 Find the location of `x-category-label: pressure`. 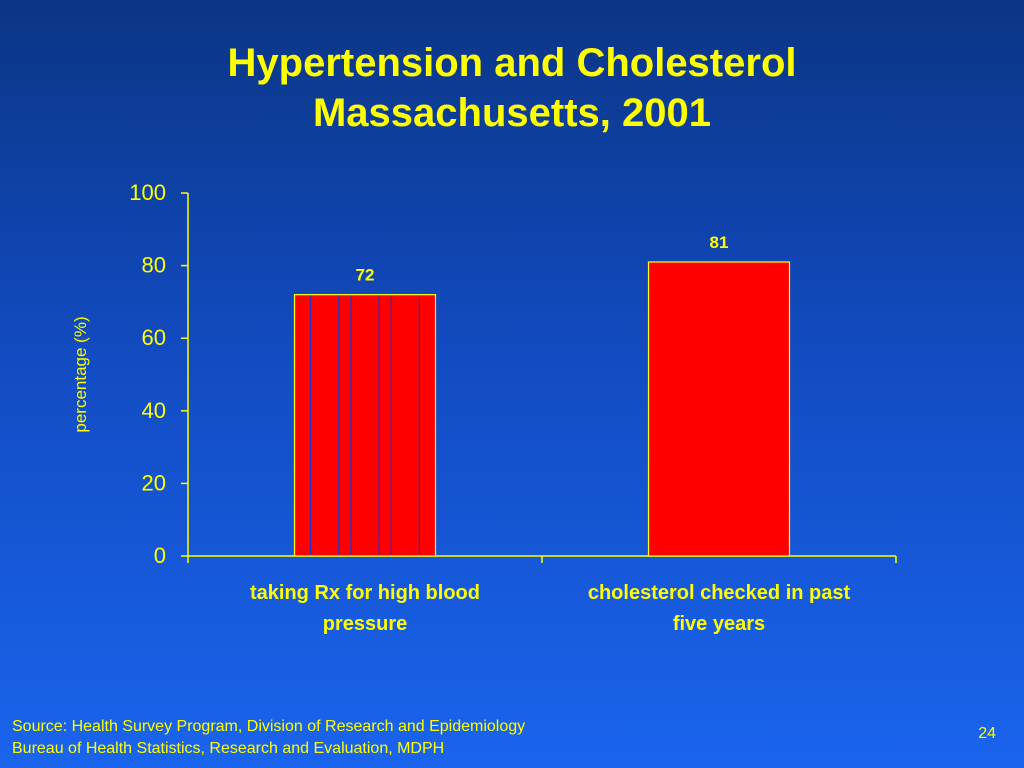

x-category-label: pressure is located at coordinates (365, 624).